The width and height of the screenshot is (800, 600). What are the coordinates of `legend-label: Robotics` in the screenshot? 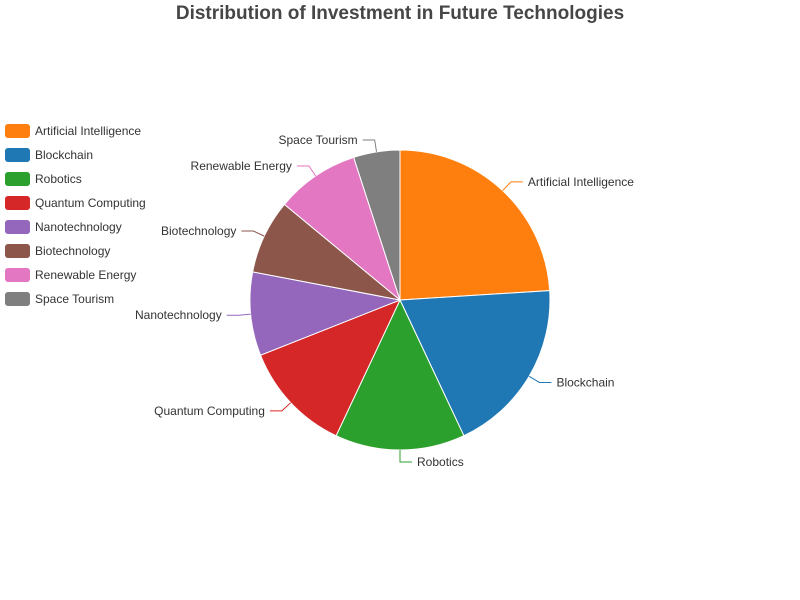 It's located at (58, 179).